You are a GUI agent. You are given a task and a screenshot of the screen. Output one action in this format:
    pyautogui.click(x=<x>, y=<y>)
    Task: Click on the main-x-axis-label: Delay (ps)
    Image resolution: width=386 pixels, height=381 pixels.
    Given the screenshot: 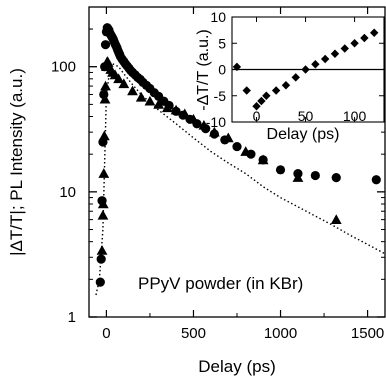 What is the action you would take?
    pyautogui.click(x=236, y=366)
    